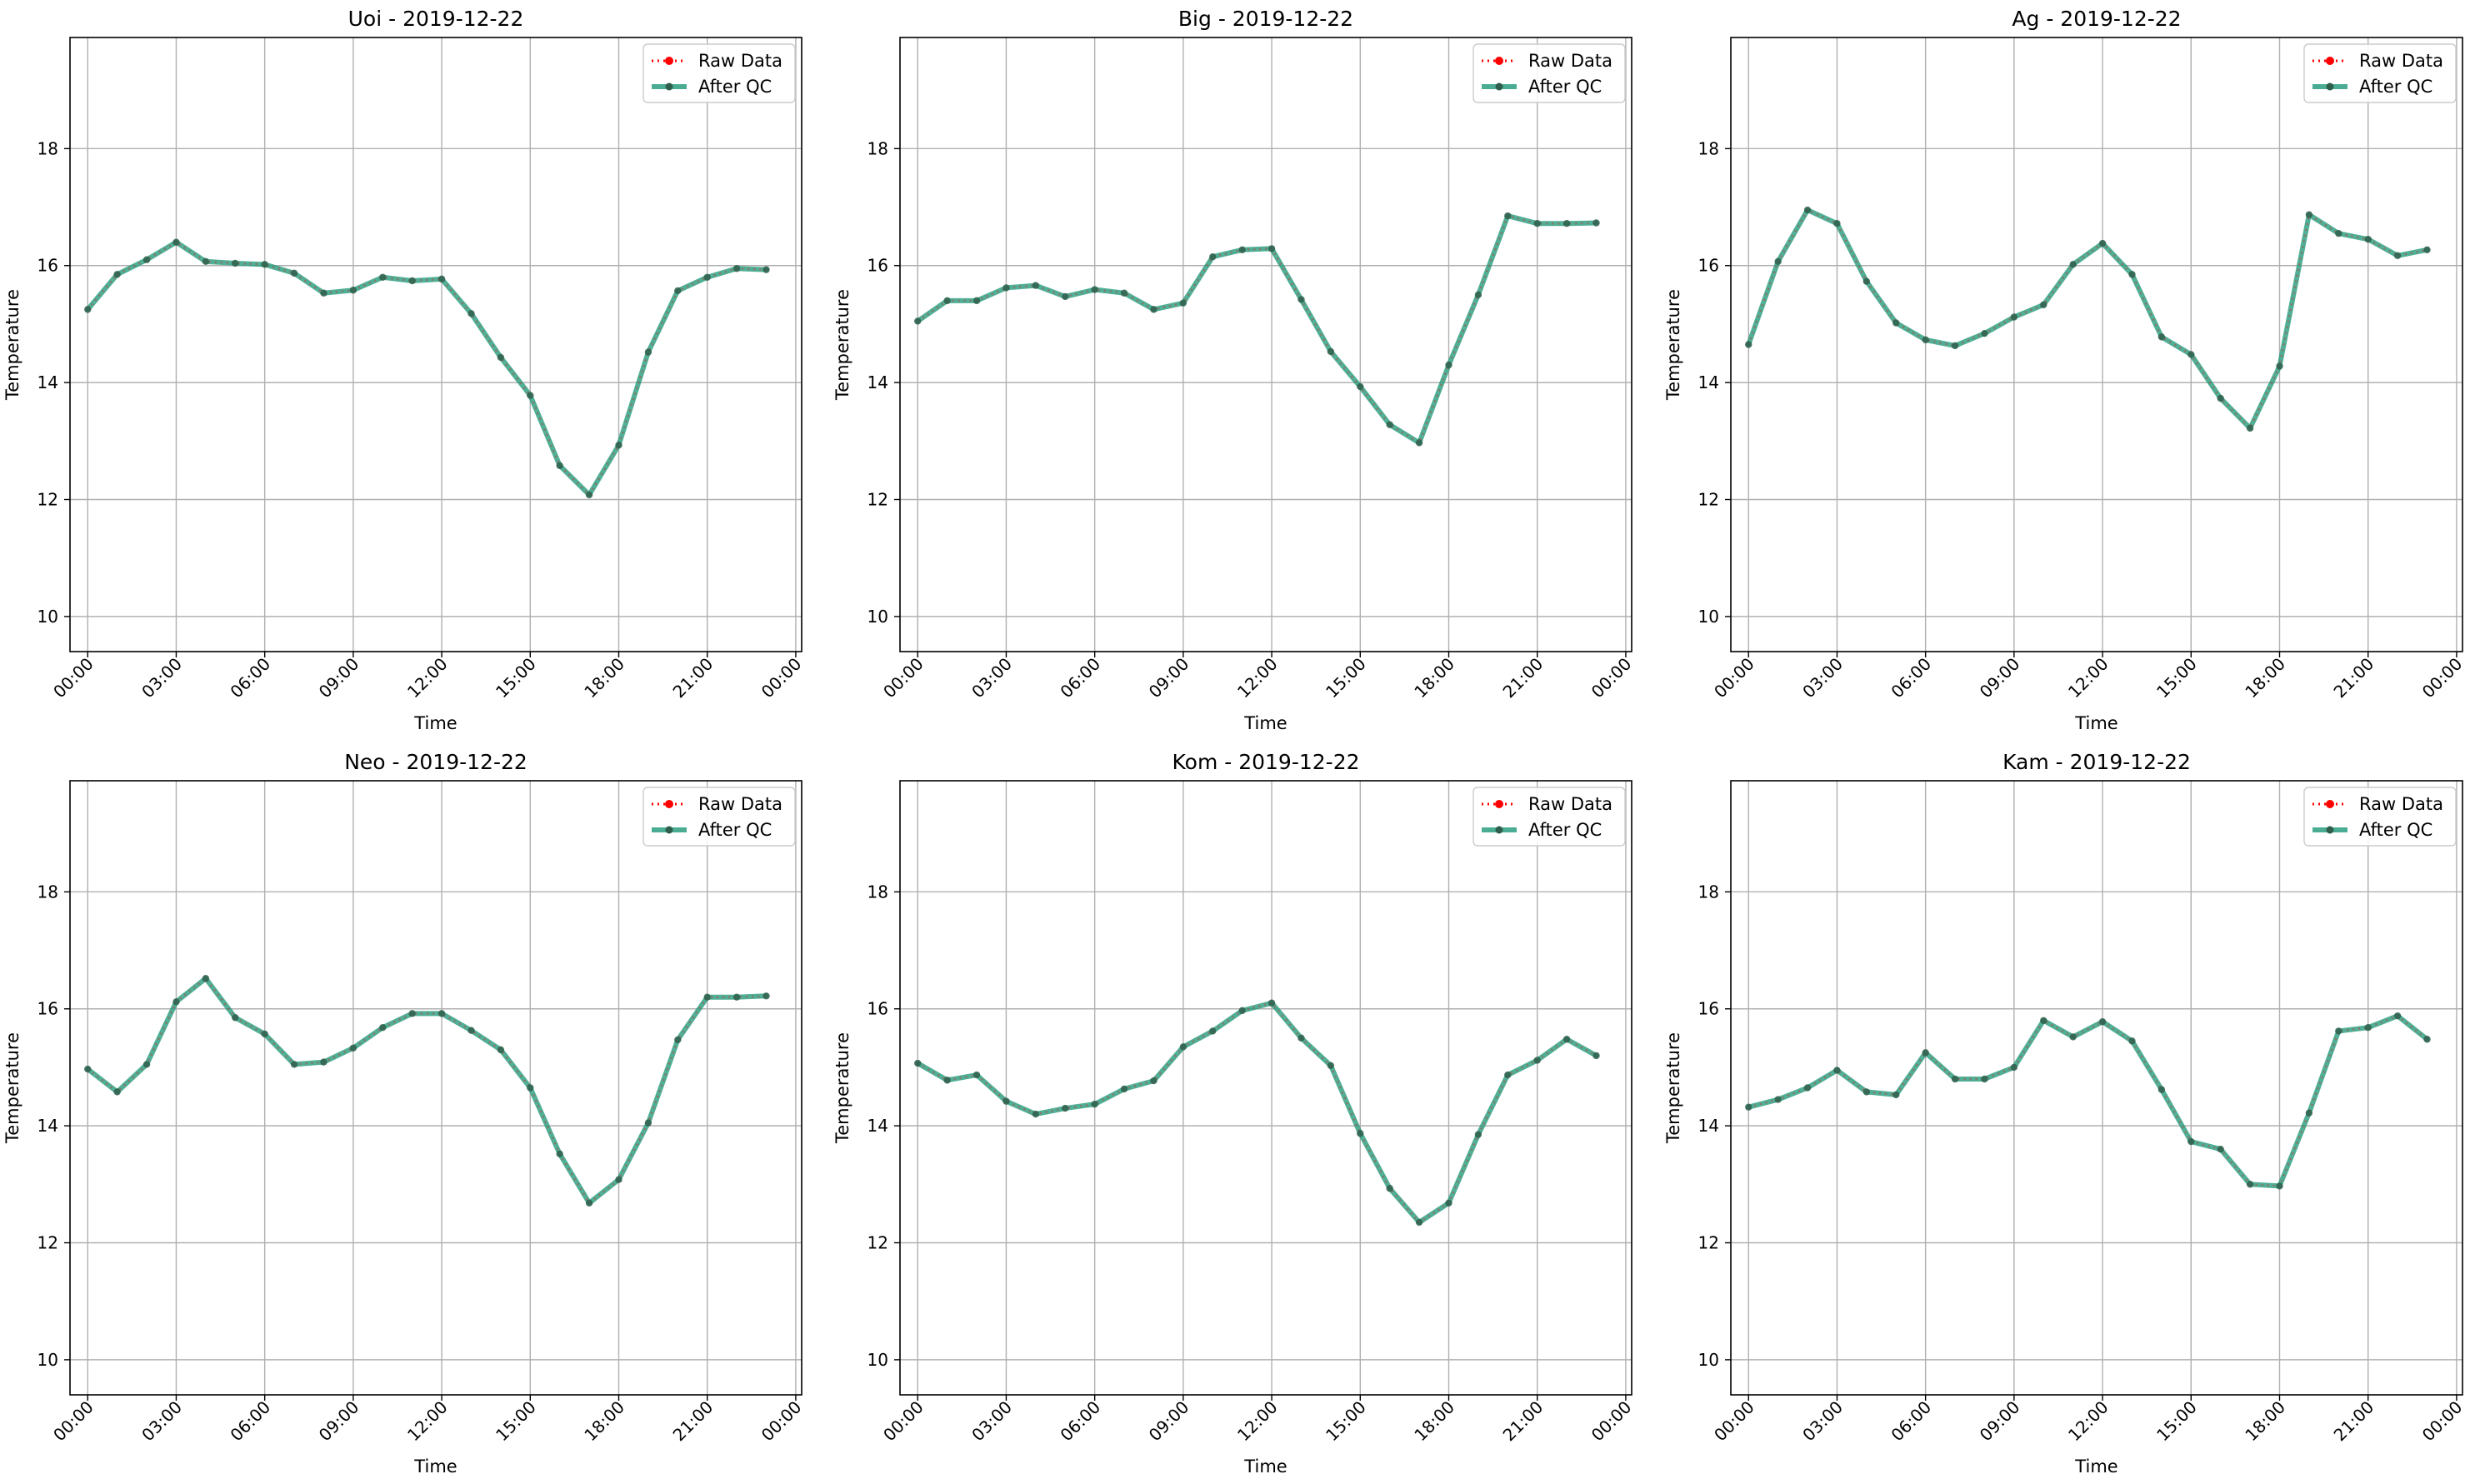 This screenshot has width=2485, height=1484. Describe the element at coordinates (2096, 19) in the screenshot. I see `chart-title: Ag - 2019-12-22` at that location.